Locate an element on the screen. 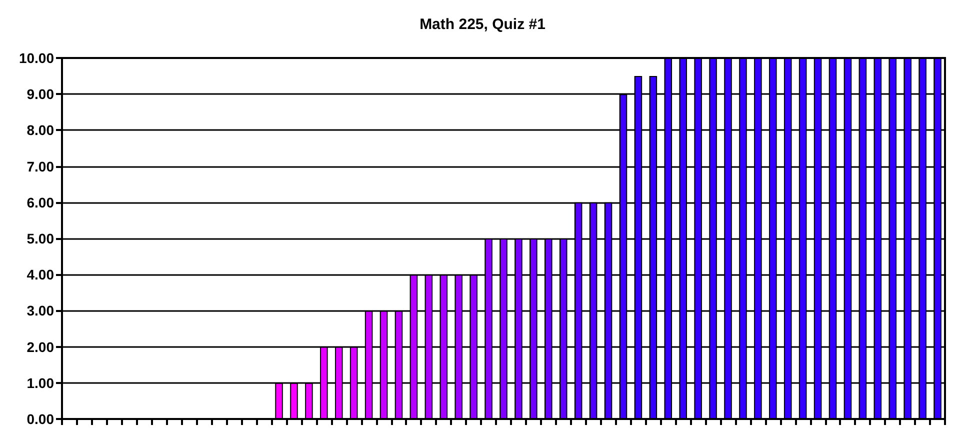 Image resolution: width=965 pixels, height=429 pixels. y-tick-label: 2.00 is located at coordinates (40, 346).